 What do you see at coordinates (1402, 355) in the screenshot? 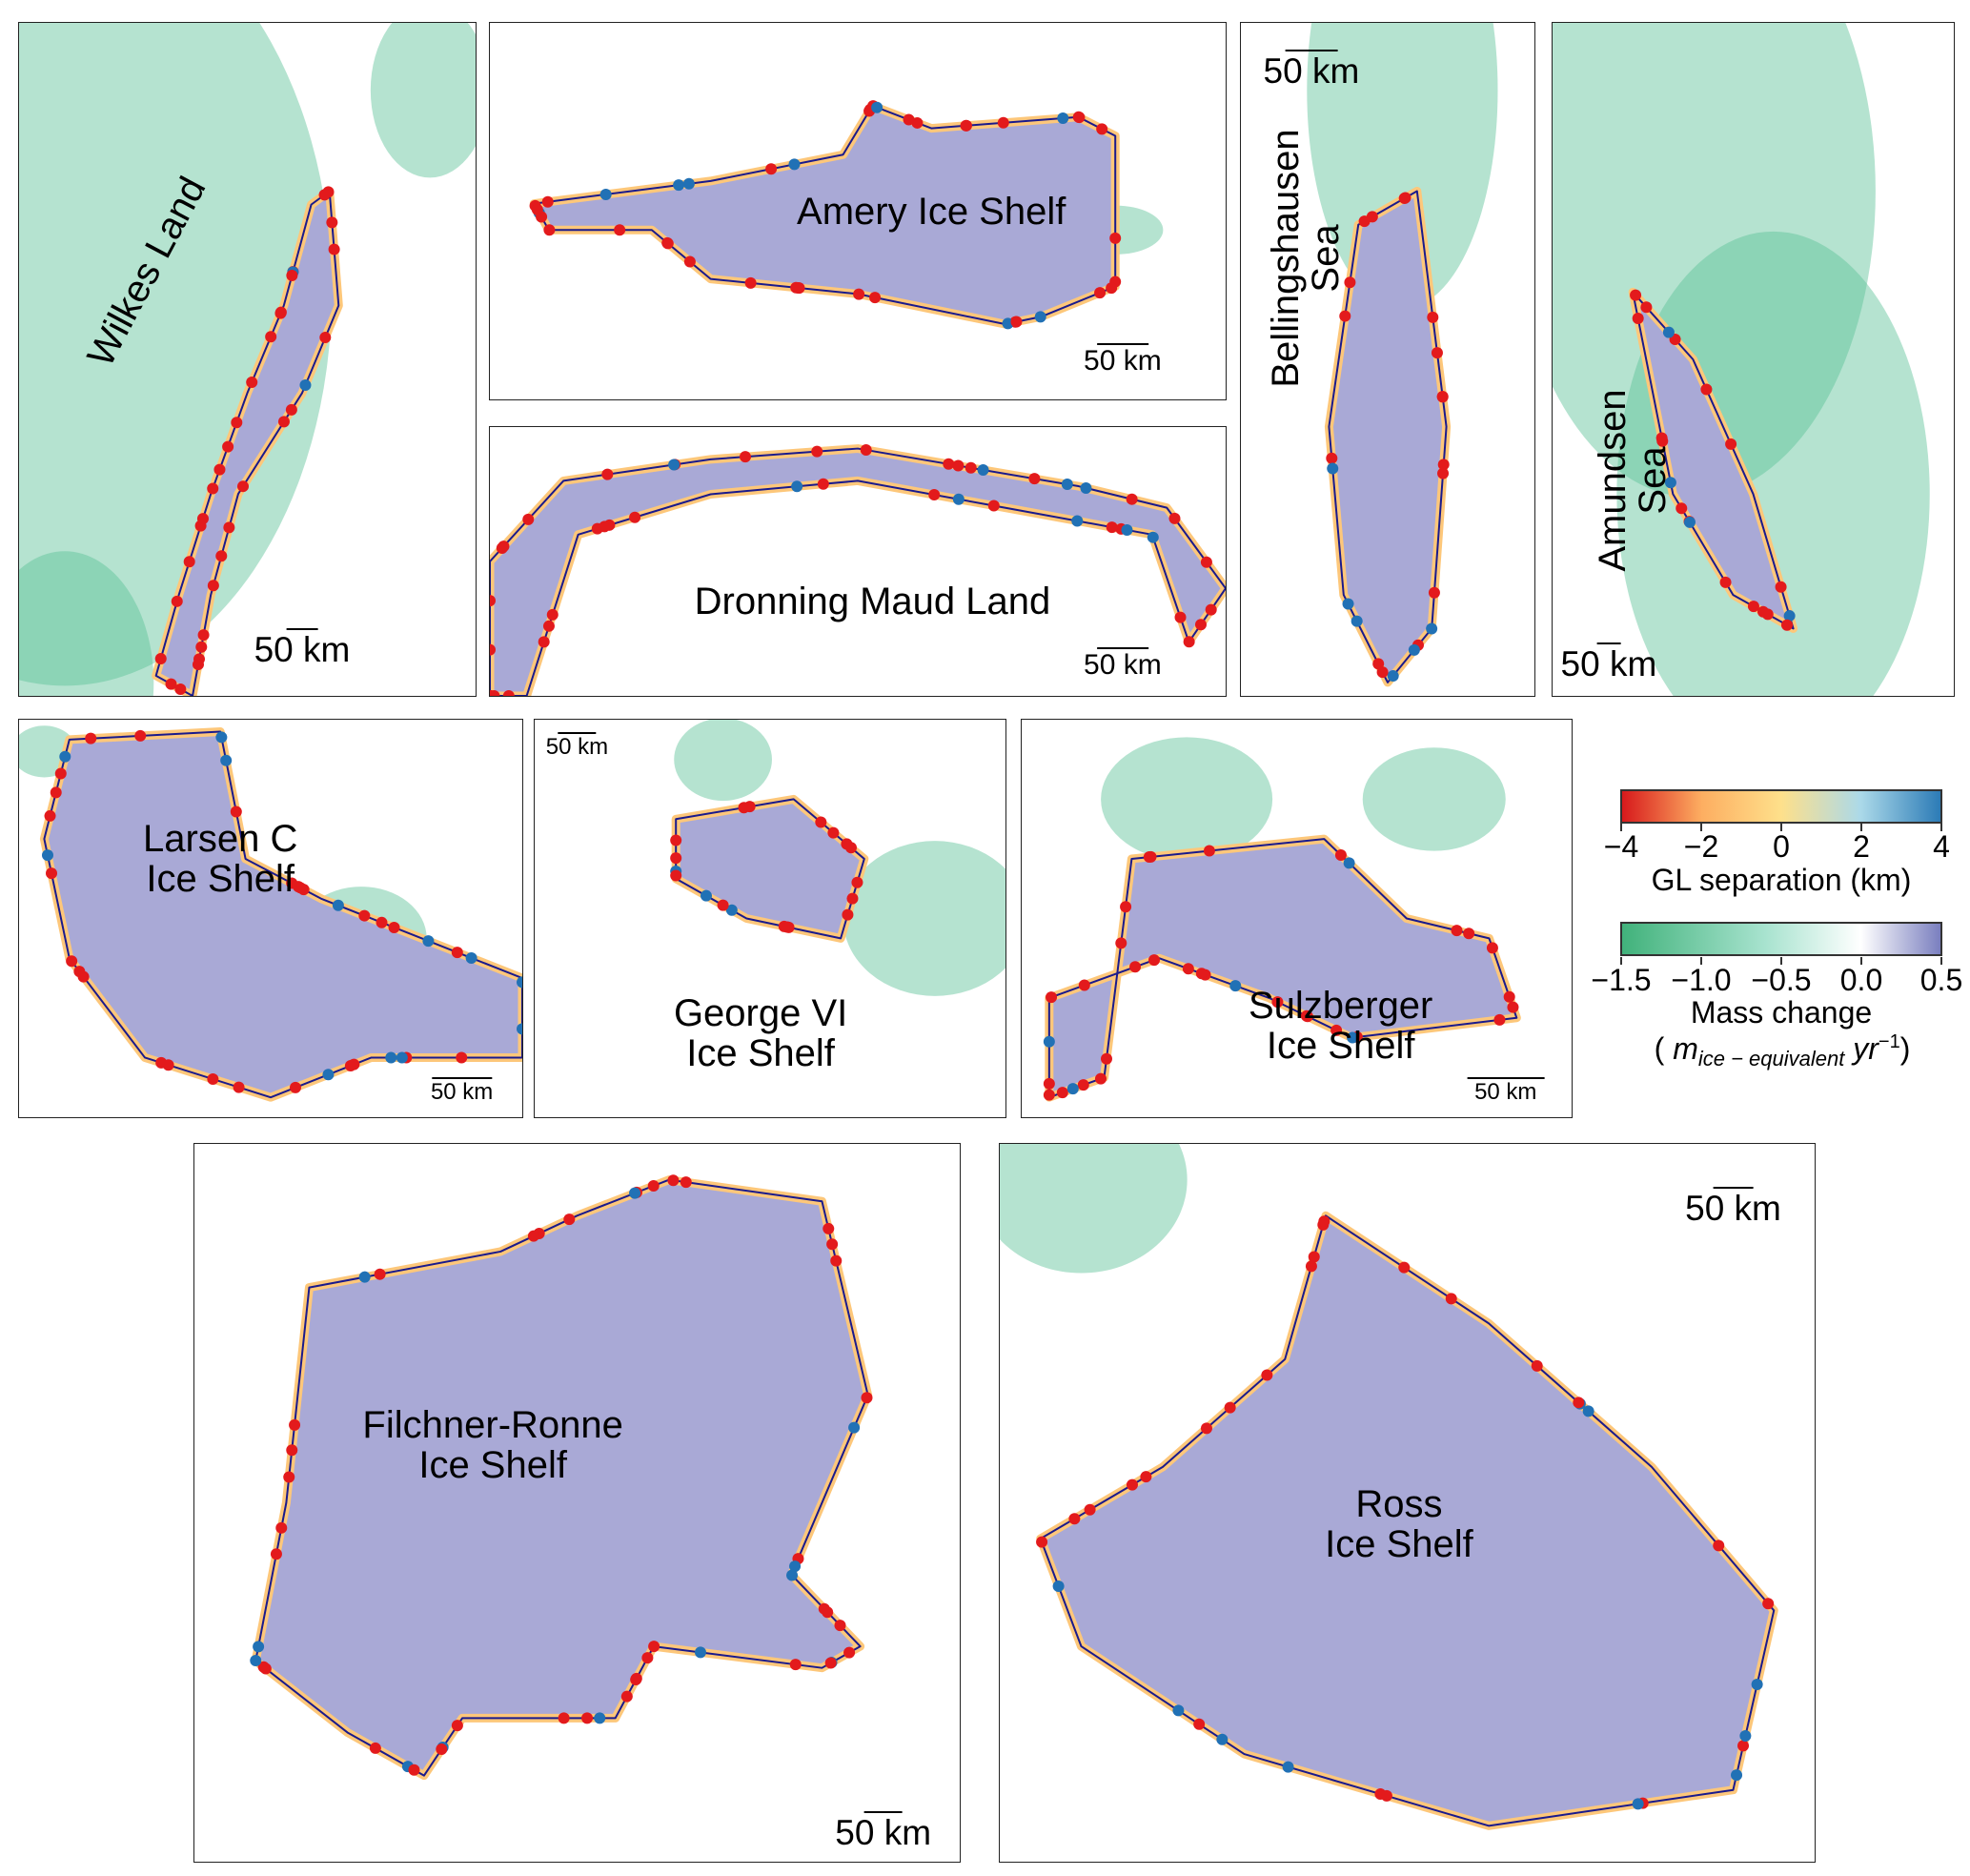
I see `map-bellingshausen` at bounding box center [1402, 355].